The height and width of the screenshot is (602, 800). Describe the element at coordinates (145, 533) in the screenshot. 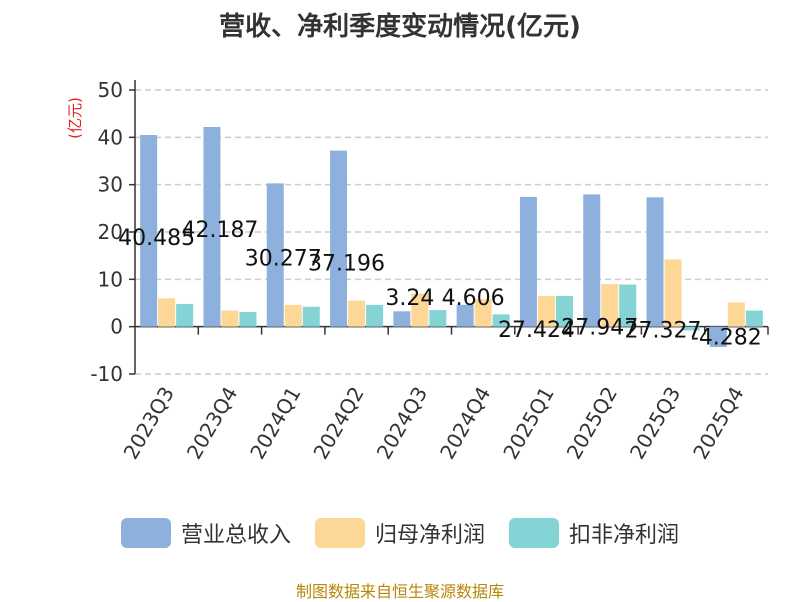

I see `legend-swatch-revenue` at that location.